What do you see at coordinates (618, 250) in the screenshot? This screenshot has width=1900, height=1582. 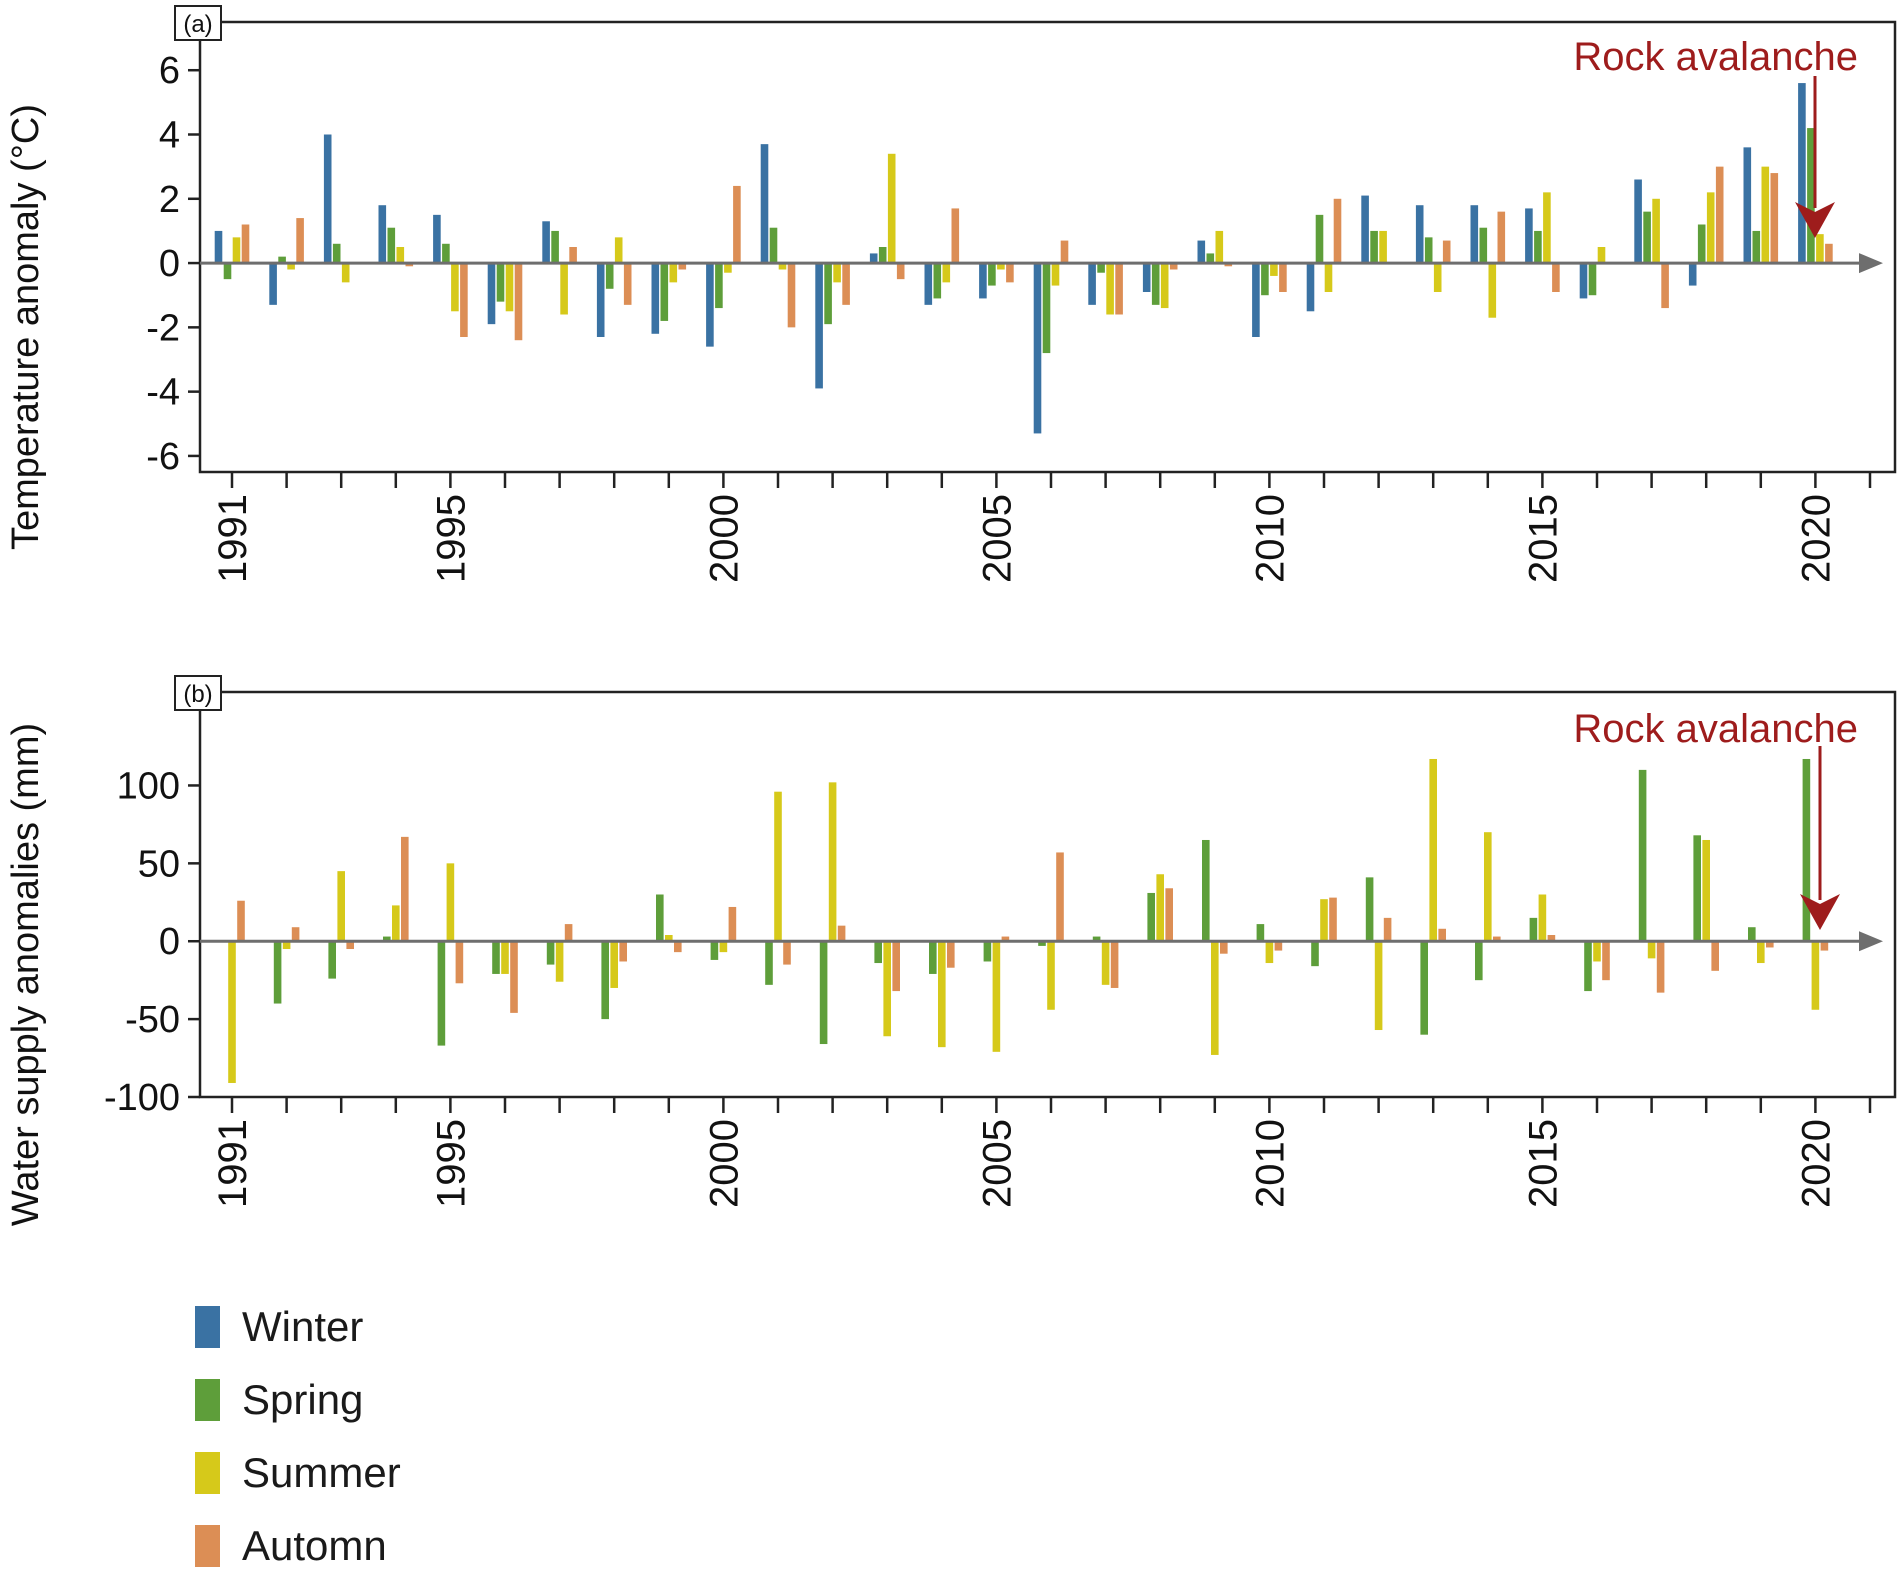 I see `panel-a-bar-summer-1998` at bounding box center [618, 250].